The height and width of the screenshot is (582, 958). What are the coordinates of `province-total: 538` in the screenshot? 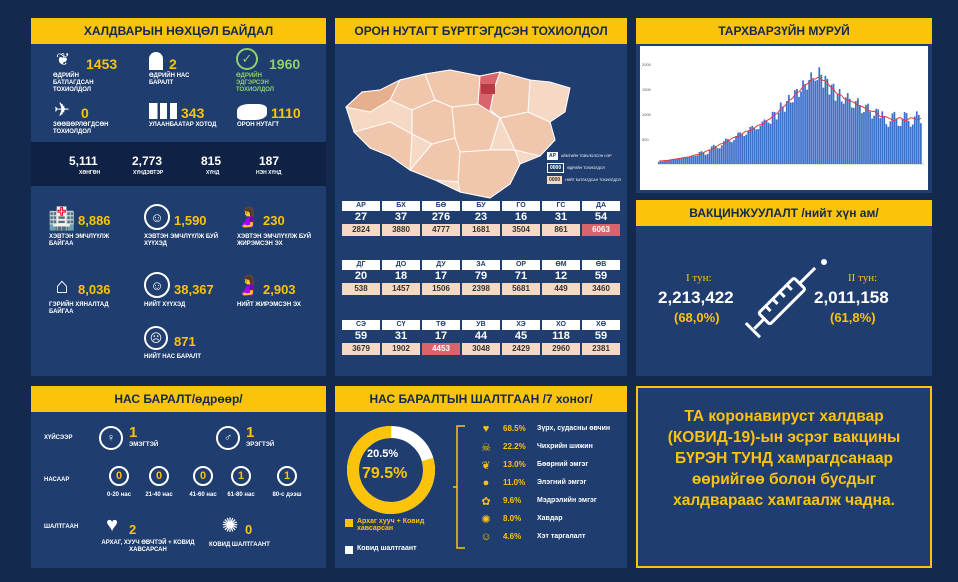 It's located at (361, 289).